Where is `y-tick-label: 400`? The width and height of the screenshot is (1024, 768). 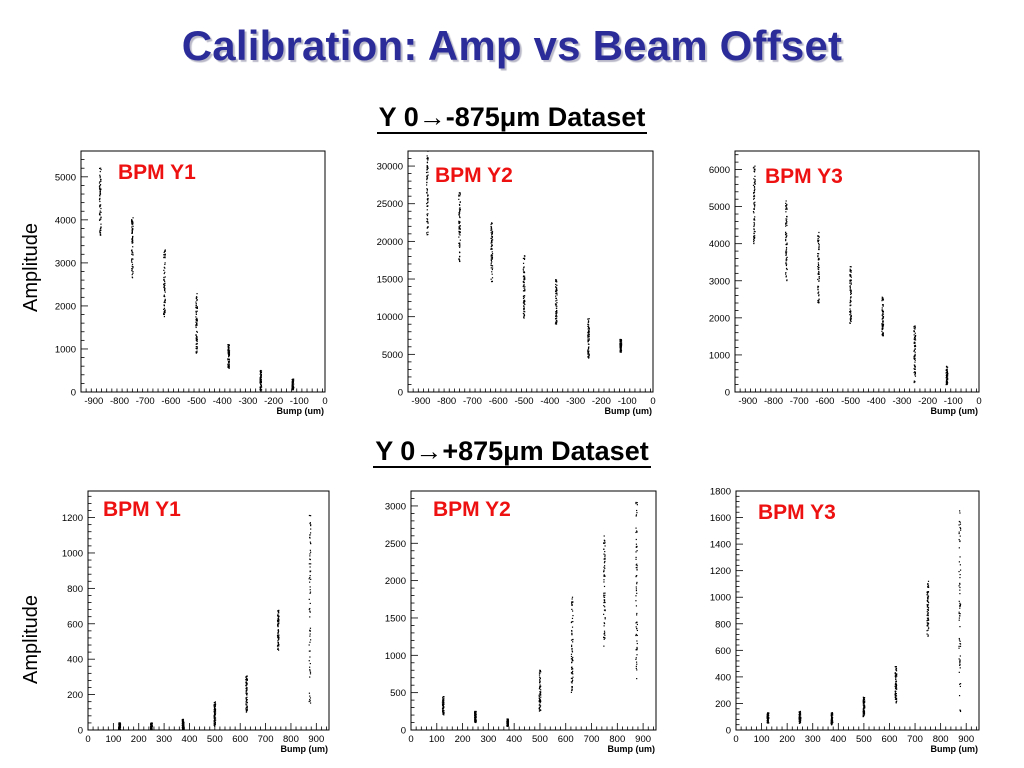
y-tick-label: 400 is located at coordinates (75, 660).